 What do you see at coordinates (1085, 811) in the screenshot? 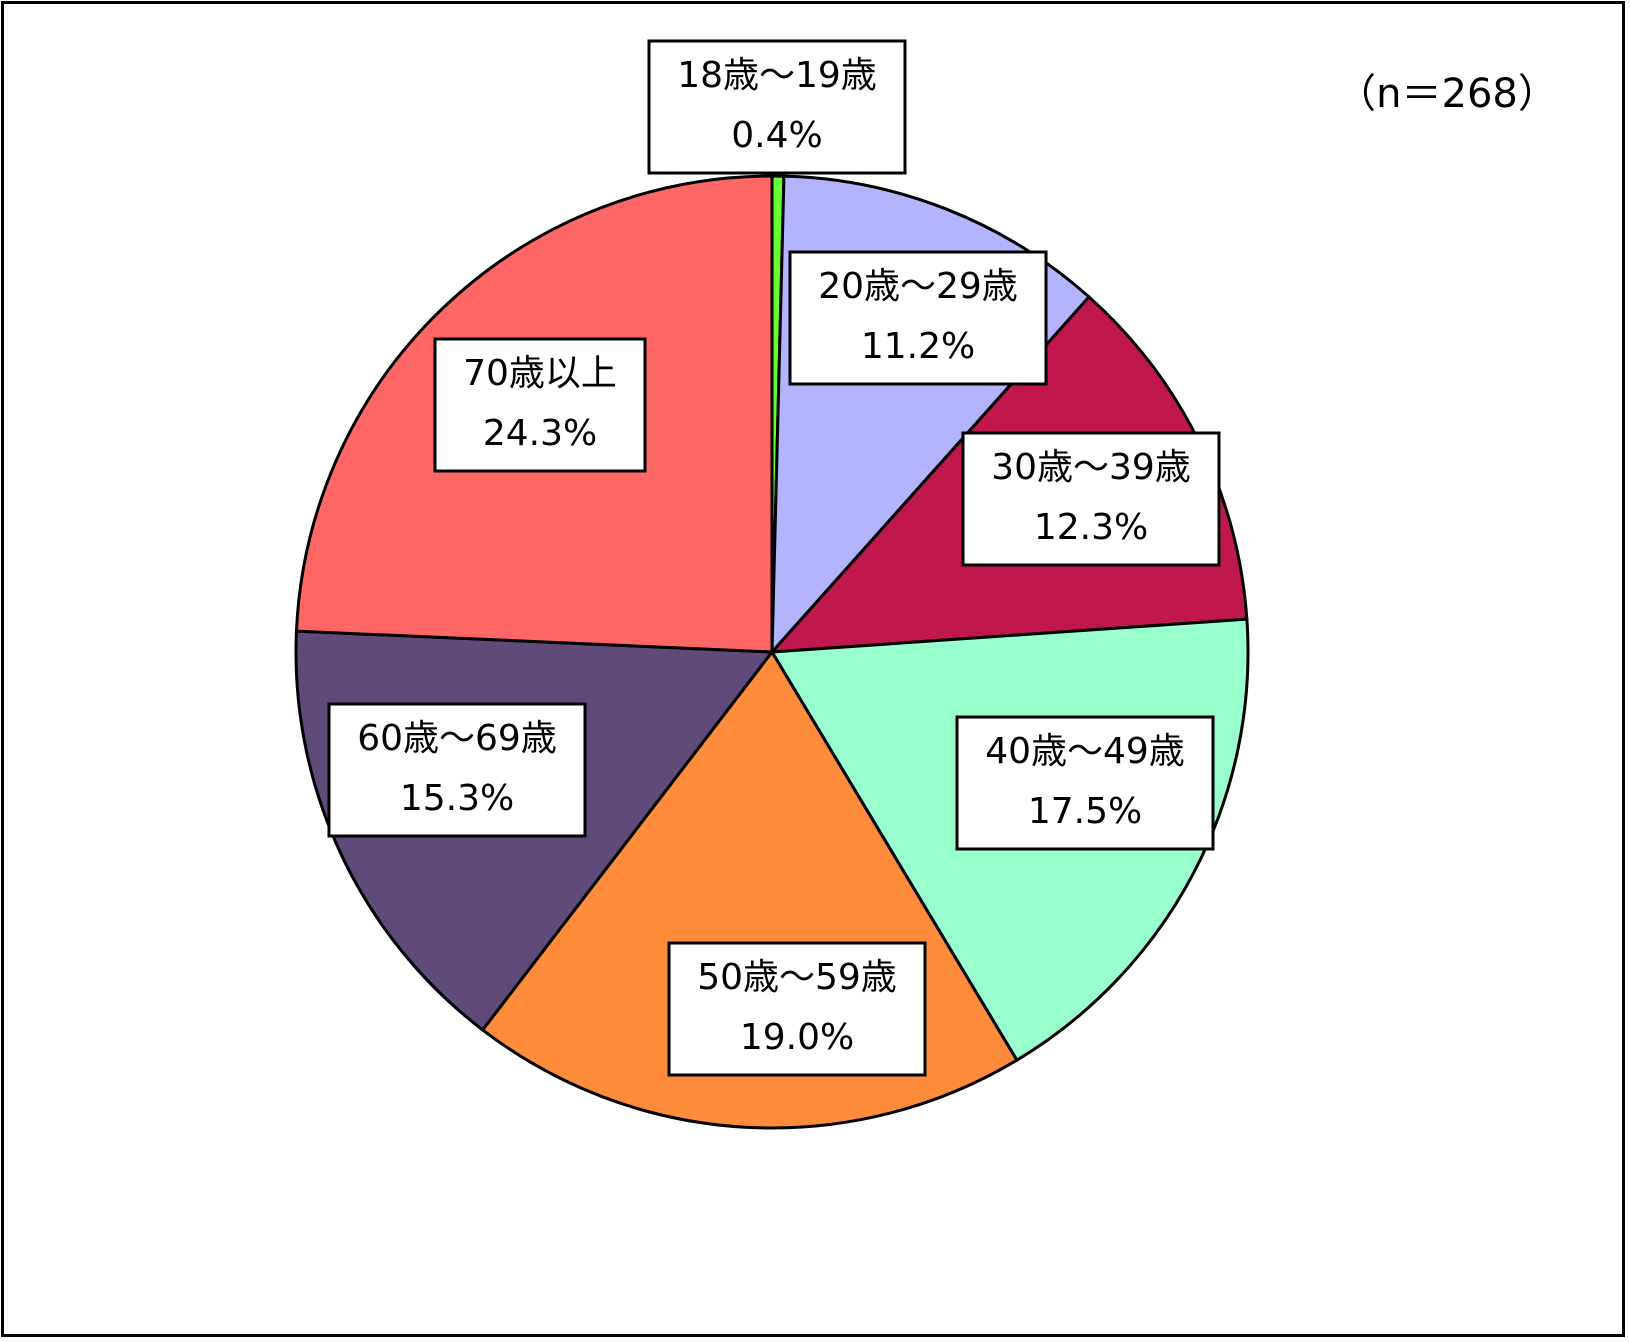
I see `slice-value-label: 17.5%` at bounding box center [1085, 811].